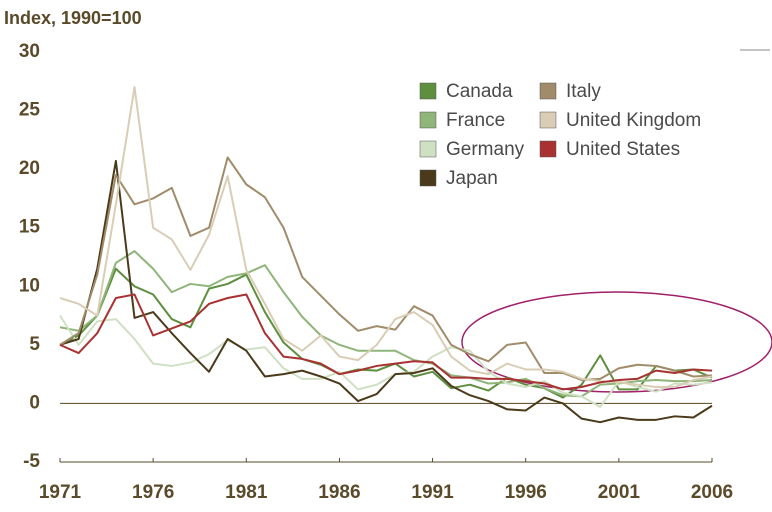  Describe the element at coordinates (29, 168) in the screenshot. I see `y-tick-label: 20` at that location.